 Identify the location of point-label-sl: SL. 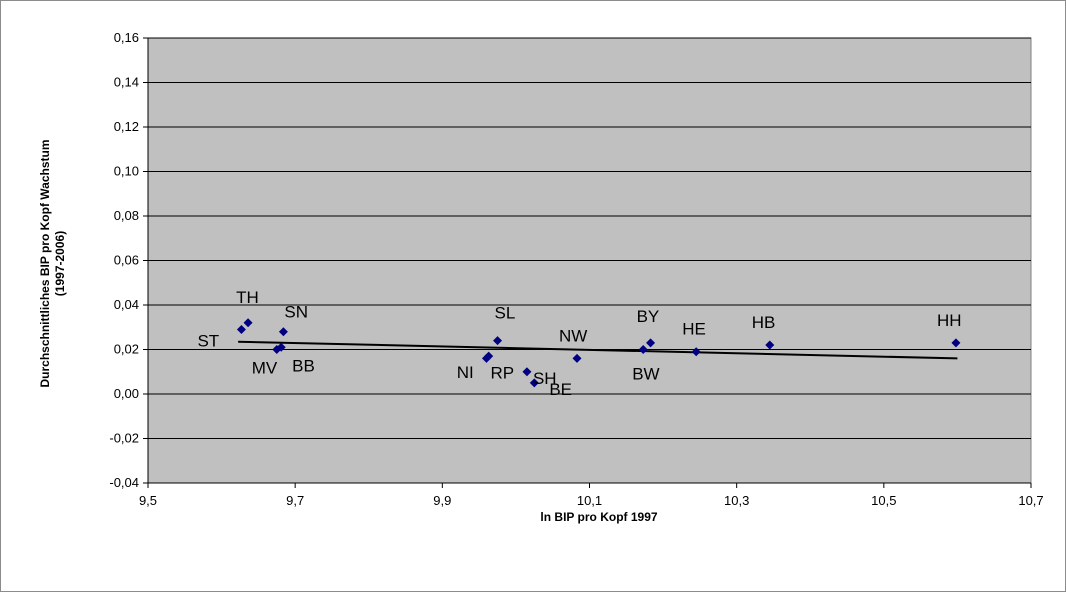
(505, 313).